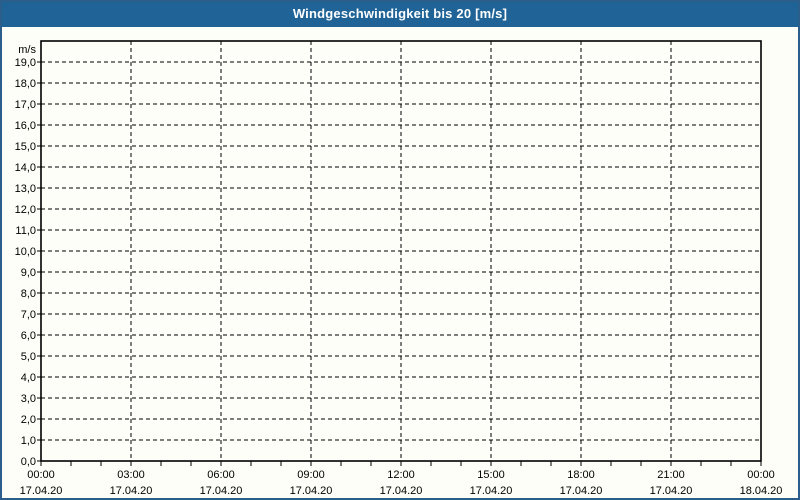 The width and height of the screenshot is (800, 500). Describe the element at coordinates (28, 378) in the screenshot. I see `y-axis-tick-label: 4,0` at that location.